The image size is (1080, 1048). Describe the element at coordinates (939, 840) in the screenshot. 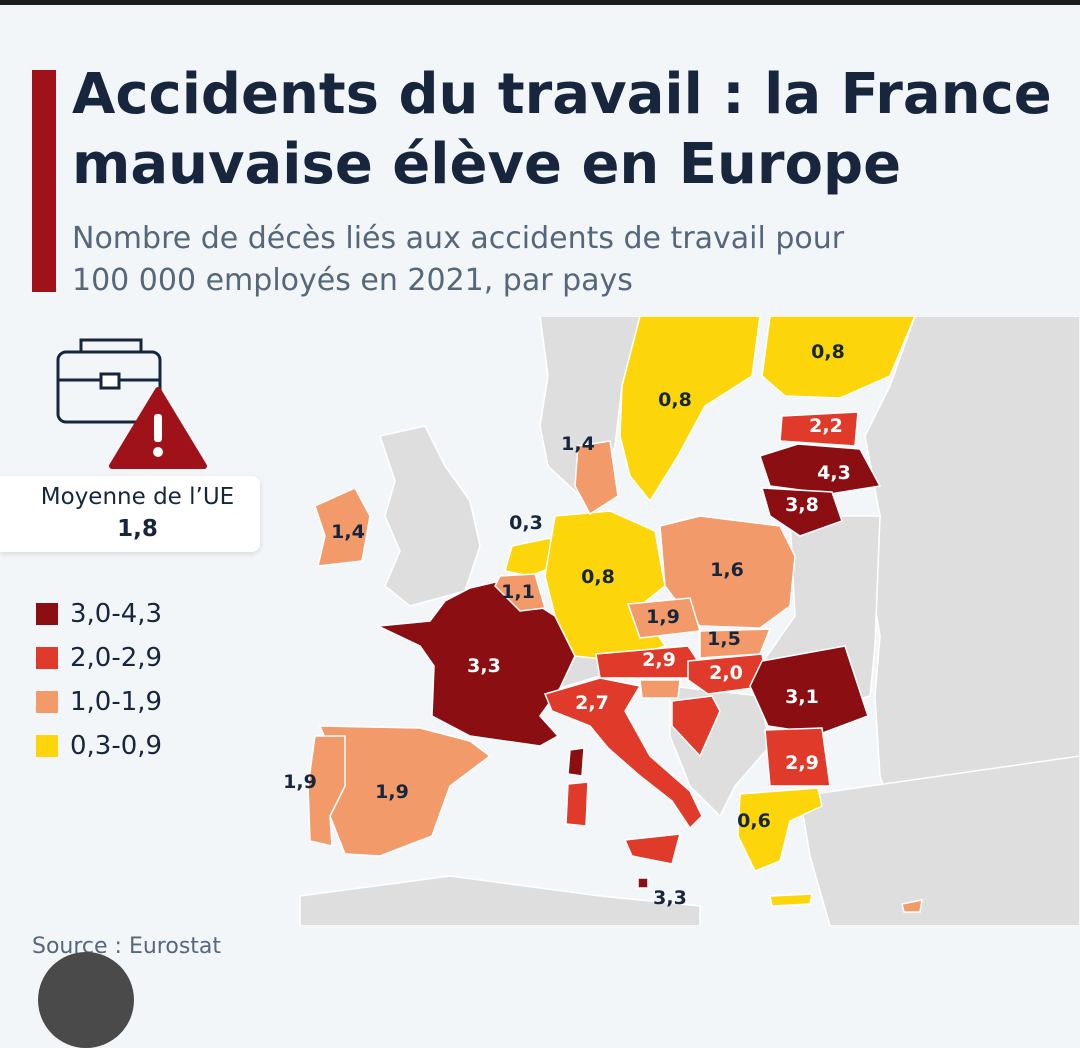

I see `turkey` at that location.